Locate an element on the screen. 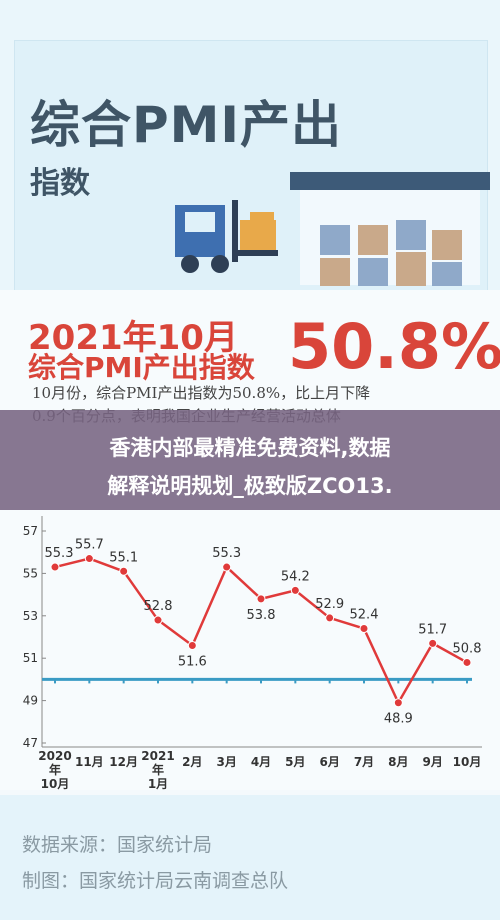 The image size is (500, 920). data-label: 51.6 is located at coordinates (192, 661).